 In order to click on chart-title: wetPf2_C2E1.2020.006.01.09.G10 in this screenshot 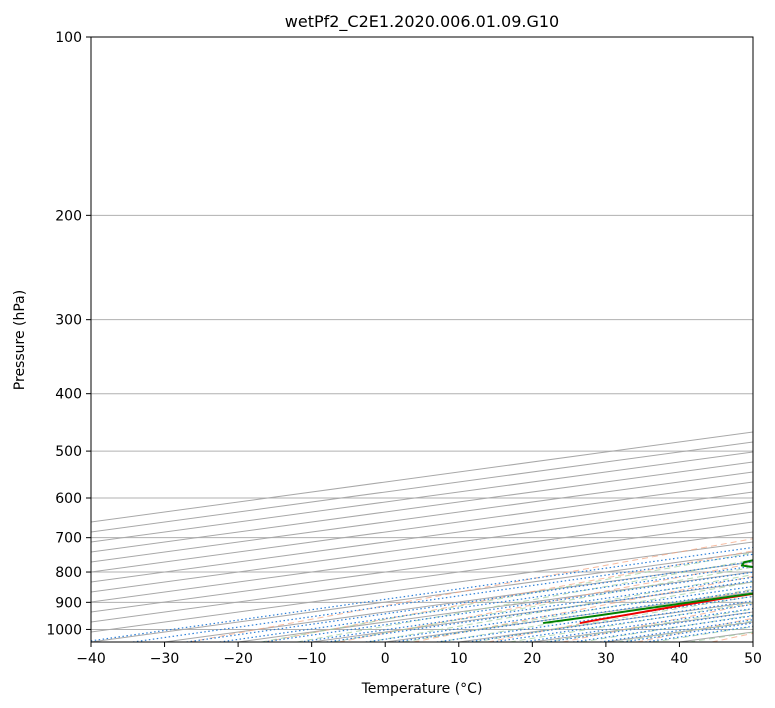, I will do `click(422, 22)`.